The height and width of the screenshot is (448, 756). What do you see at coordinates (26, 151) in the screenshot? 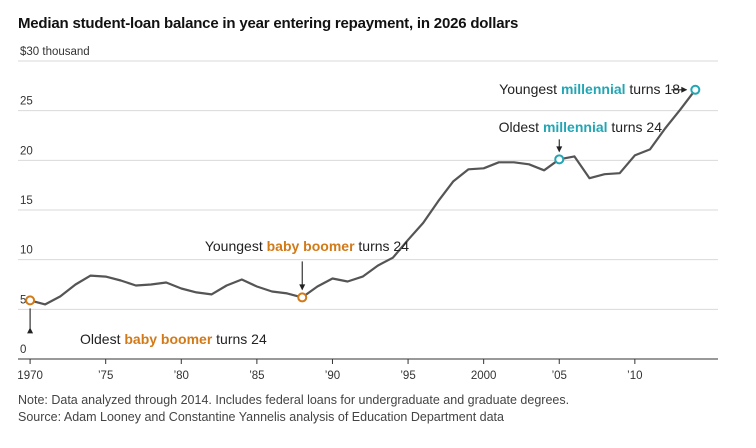
I see `y-tick-label: 20` at bounding box center [26, 151].